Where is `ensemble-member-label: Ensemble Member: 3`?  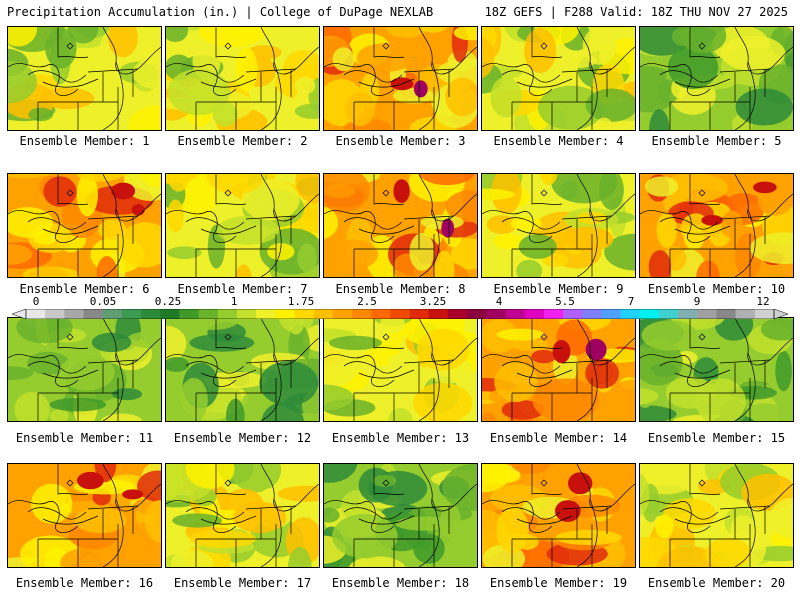
ensemble-member-label: Ensemble Member: 3 is located at coordinates (400, 141).